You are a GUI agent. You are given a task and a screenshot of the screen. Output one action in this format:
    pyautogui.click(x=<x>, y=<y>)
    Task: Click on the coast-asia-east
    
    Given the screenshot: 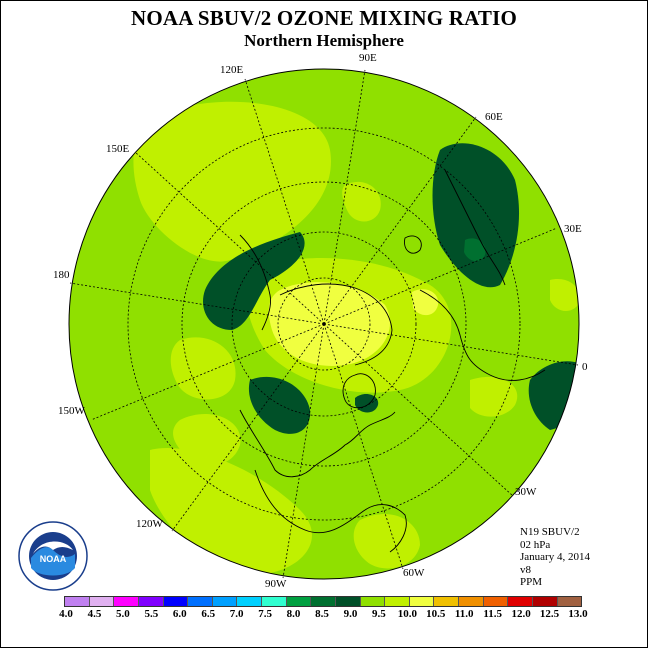 What is the action you would take?
    pyautogui.click(x=475, y=227)
    